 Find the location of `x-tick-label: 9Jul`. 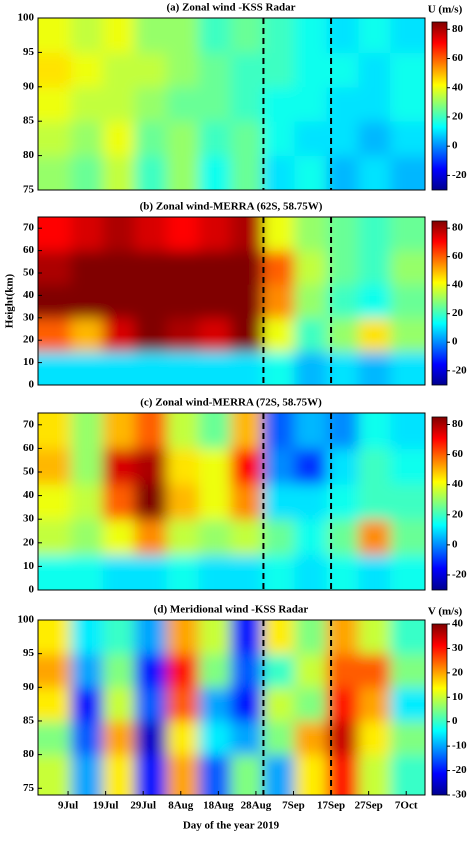

x-tick-label: 9Jul is located at coordinates (68, 806).